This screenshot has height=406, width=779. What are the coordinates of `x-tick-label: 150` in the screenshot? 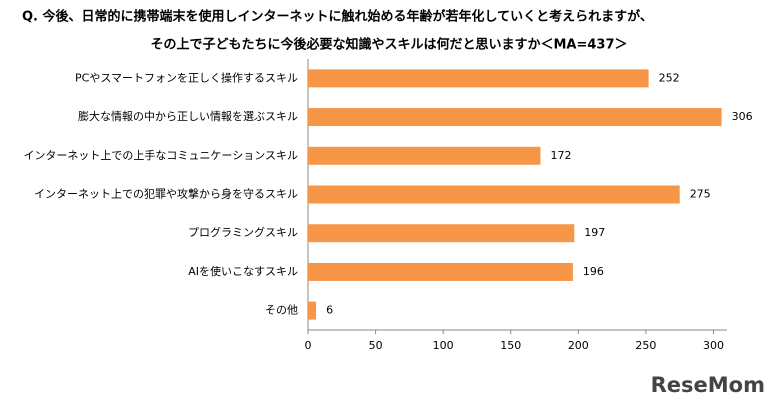 It's located at (510, 345).